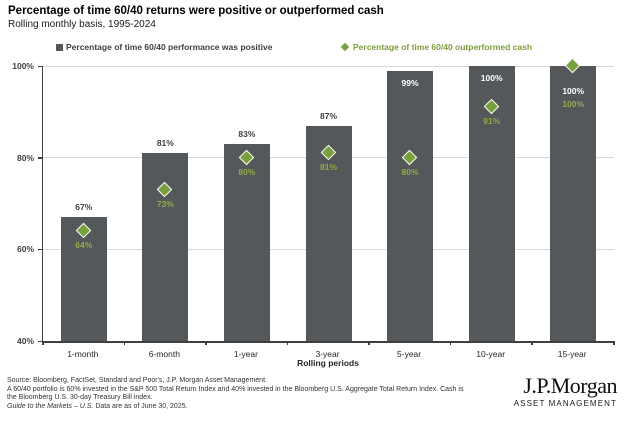  I want to click on x-tick-label-3-year: 3-year, so click(327, 354).